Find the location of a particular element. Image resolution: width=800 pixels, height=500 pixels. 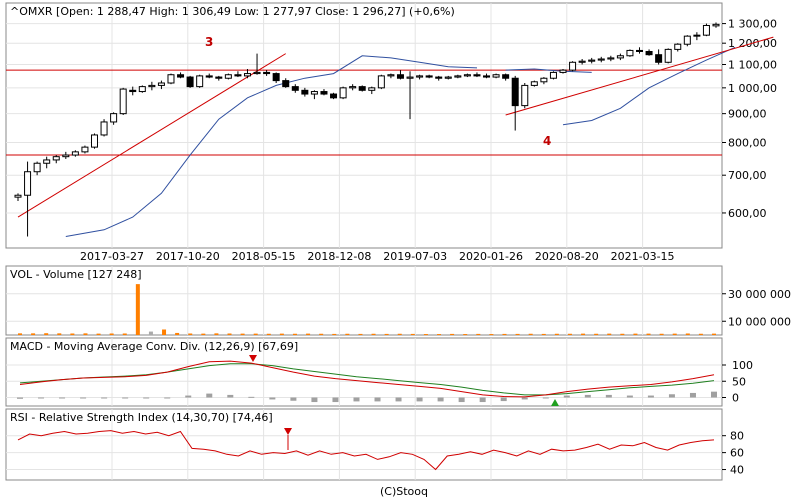

x-tick-label: 2019-07-03 is located at coordinates (415, 256).